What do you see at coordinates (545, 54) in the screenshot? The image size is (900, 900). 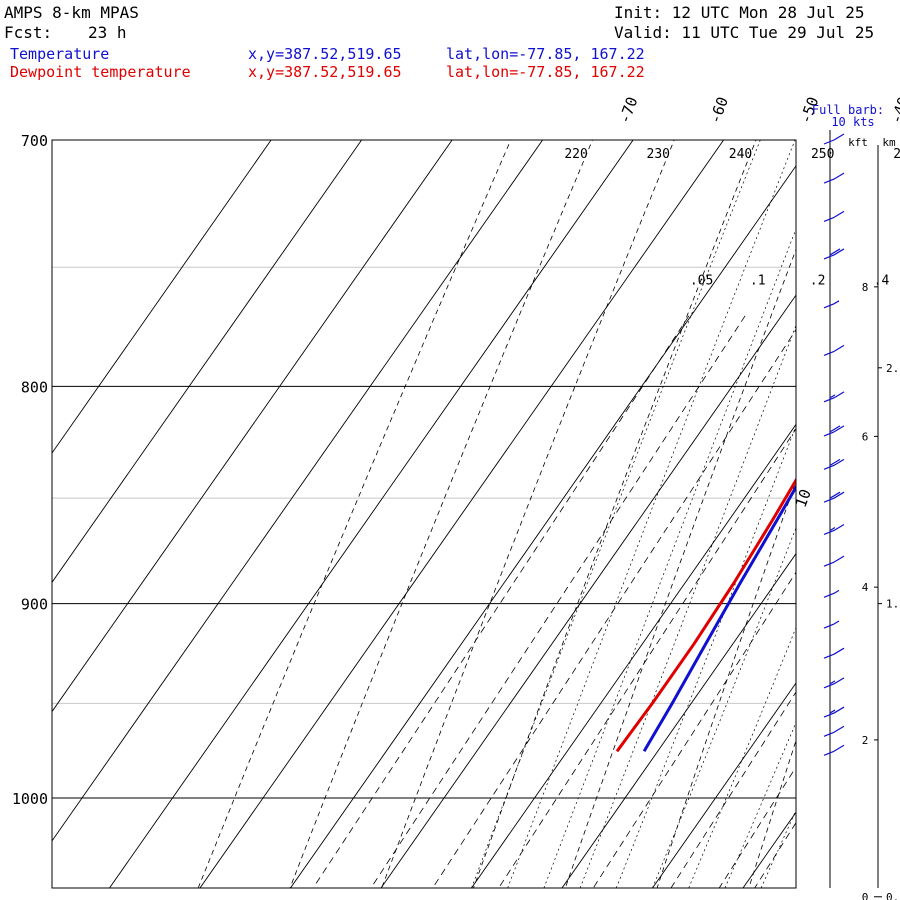 I see `legend-temperature-latlon: lat,lon=-77.85, 167.22` at bounding box center [545, 54].